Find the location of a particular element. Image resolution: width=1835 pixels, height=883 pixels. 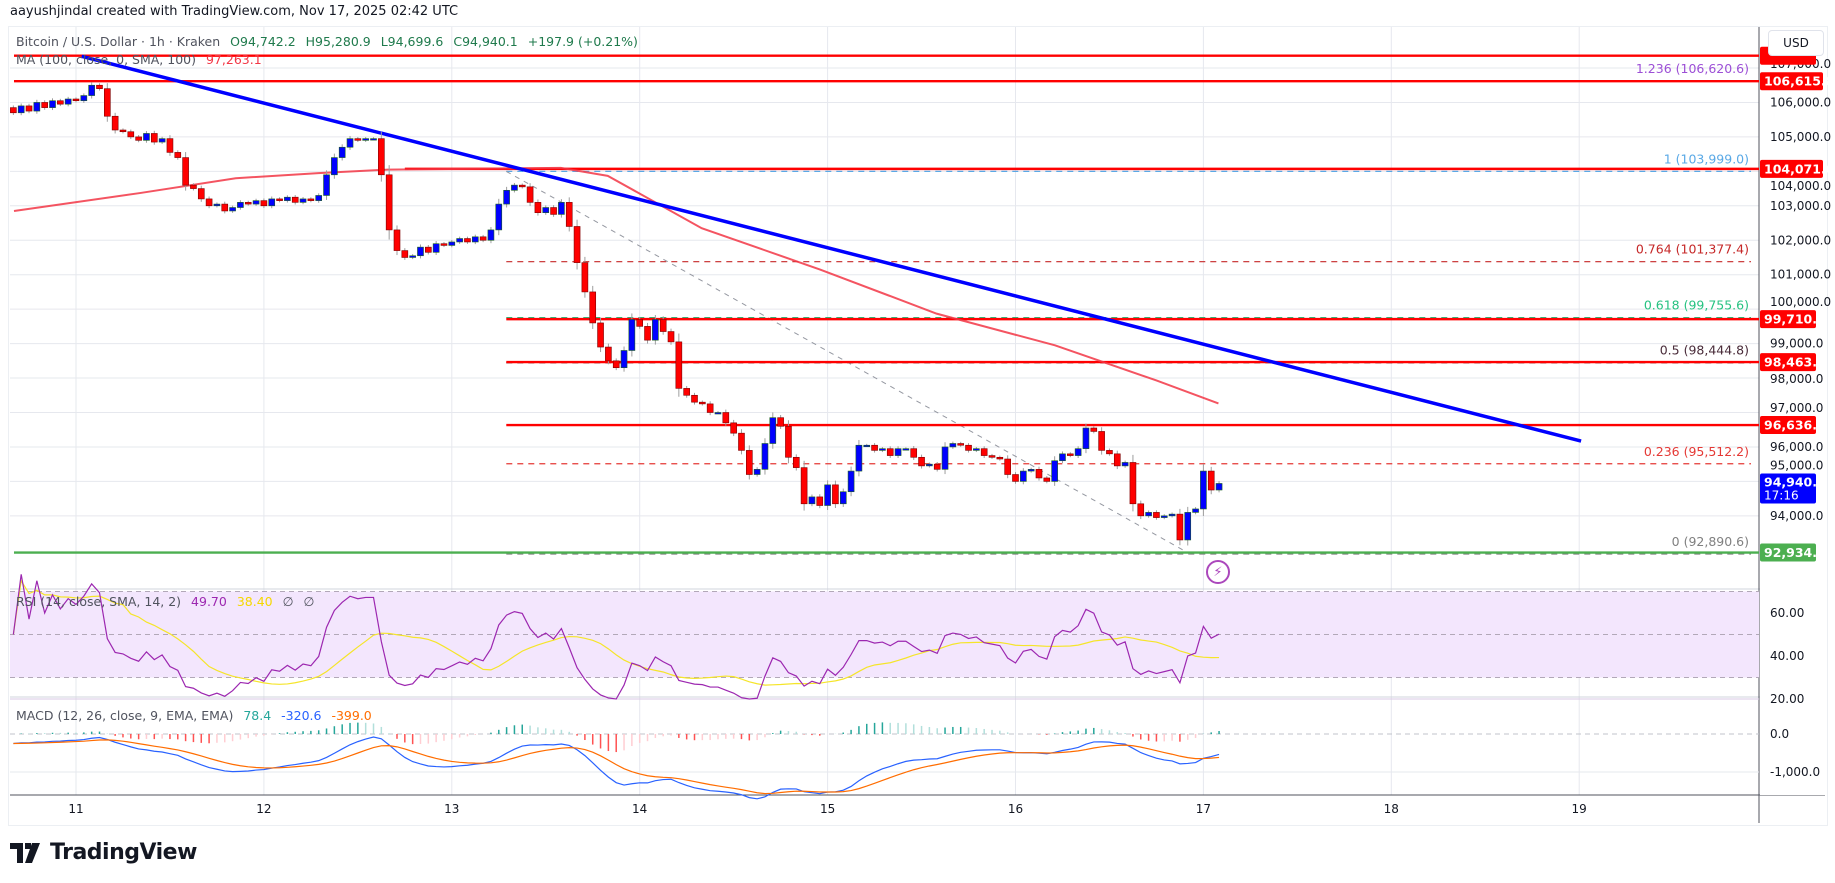

price-tick-label: 94,000.0 is located at coordinates (1796, 516).